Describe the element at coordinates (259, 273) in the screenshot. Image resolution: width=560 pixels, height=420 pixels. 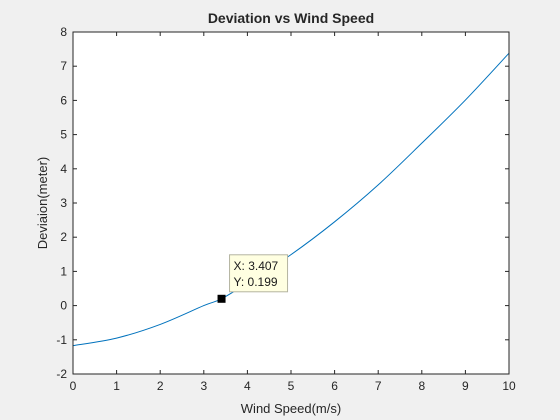
I see `datatip-box` at that location.